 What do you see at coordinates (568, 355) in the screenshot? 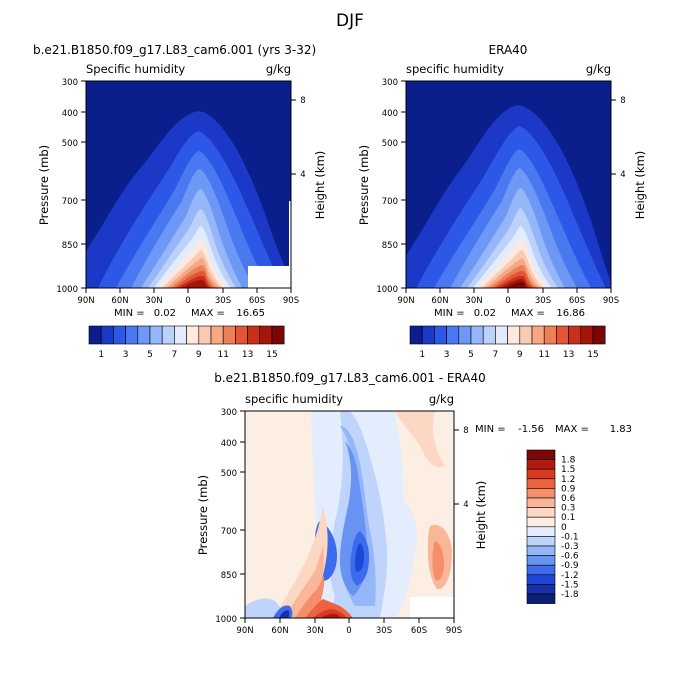
I see `colorbar-label: 13` at bounding box center [568, 355].